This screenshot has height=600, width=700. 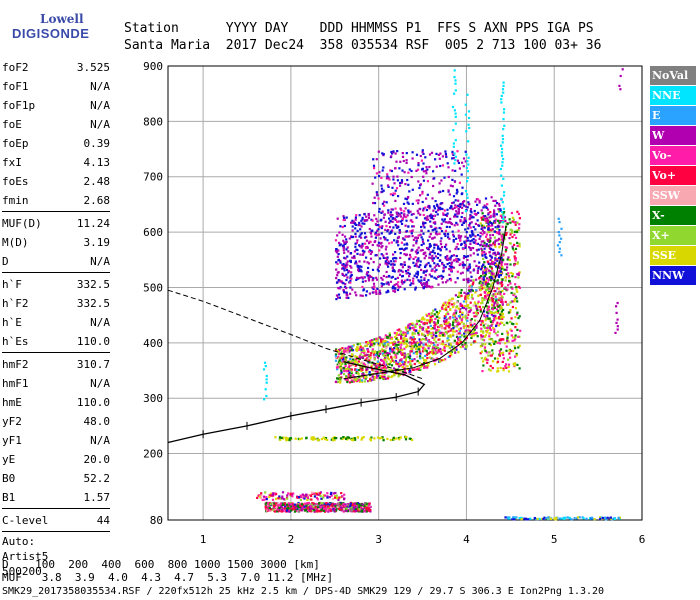 What do you see at coordinates (153, 287) in the screenshot?
I see `y-tick-label: 500` at bounding box center [153, 287].